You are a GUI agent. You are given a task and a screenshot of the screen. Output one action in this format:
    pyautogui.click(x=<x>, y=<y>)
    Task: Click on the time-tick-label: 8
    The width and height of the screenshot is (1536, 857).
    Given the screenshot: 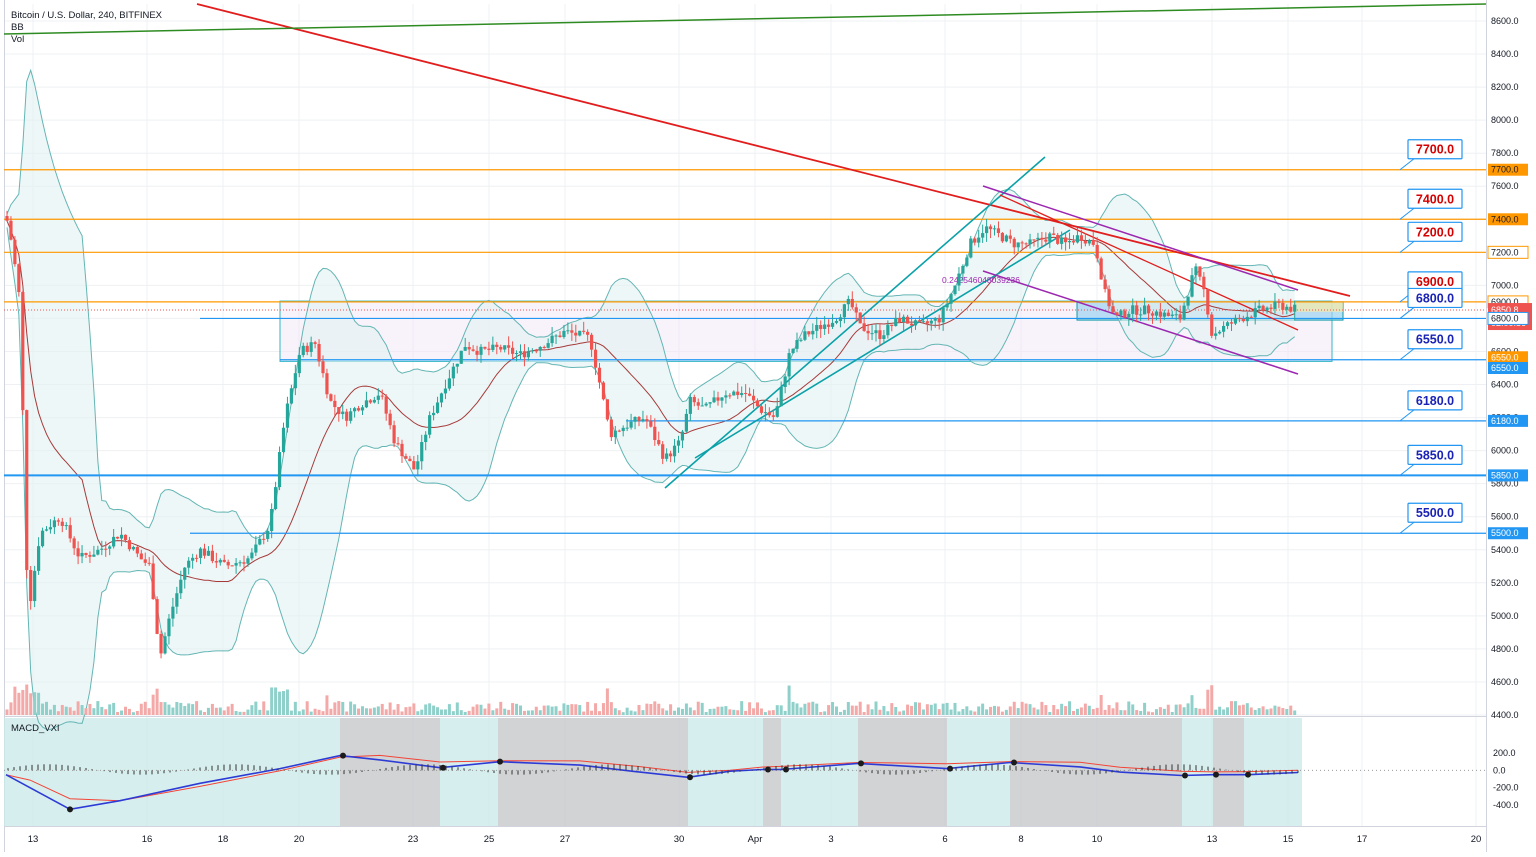 What is the action you would take?
    pyautogui.click(x=1020, y=839)
    